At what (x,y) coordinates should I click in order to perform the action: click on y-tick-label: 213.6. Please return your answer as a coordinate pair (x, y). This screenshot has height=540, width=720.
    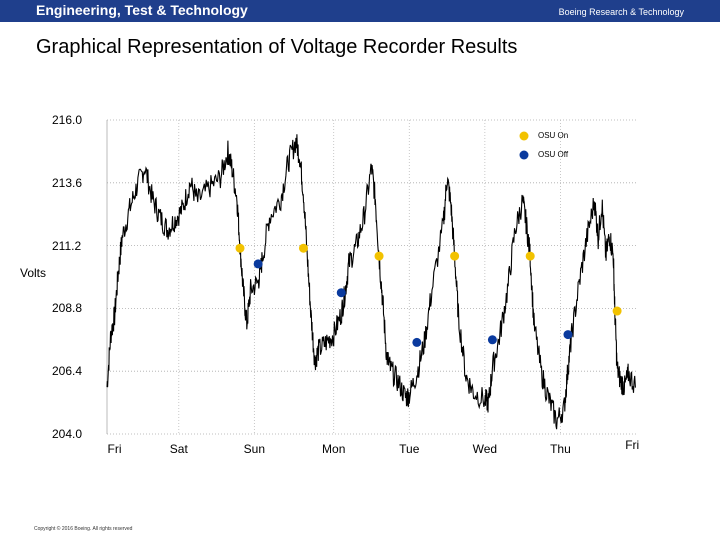
    Looking at the image, I should click on (67, 182).